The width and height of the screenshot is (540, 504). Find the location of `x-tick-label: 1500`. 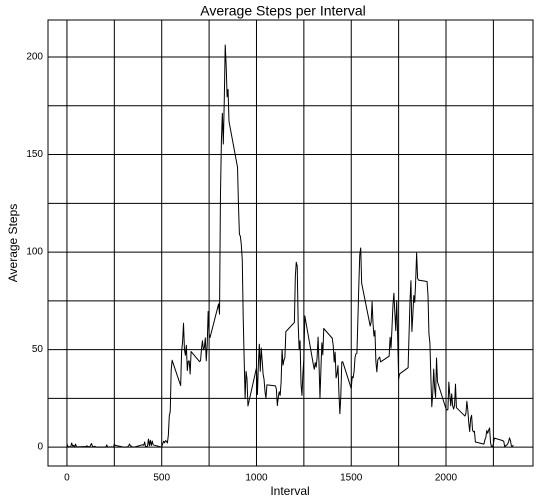

x-tick-label: 1500 is located at coordinates (351, 478).